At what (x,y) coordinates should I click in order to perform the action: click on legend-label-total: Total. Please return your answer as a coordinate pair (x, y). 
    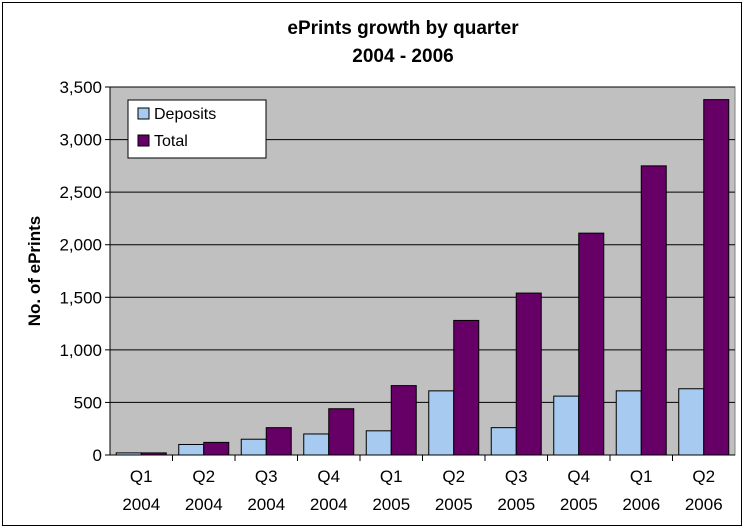
    Looking at the image, I should click on (171, 141).